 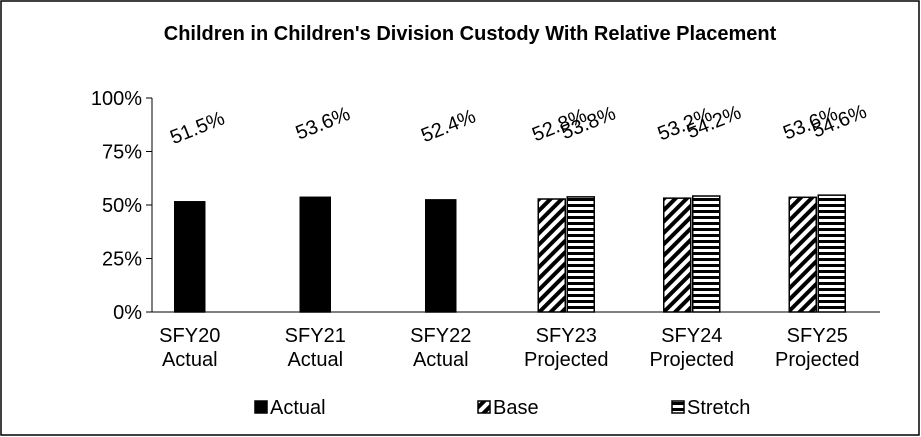 What do you see at coordinates (440, 348) in the screenshot?
I see `x-tick-label: SFY22 Actual` at bounding box center [440, 348].